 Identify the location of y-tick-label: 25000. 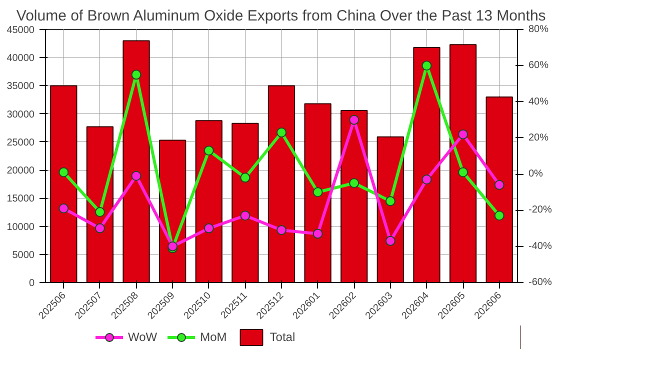
(20, 142).